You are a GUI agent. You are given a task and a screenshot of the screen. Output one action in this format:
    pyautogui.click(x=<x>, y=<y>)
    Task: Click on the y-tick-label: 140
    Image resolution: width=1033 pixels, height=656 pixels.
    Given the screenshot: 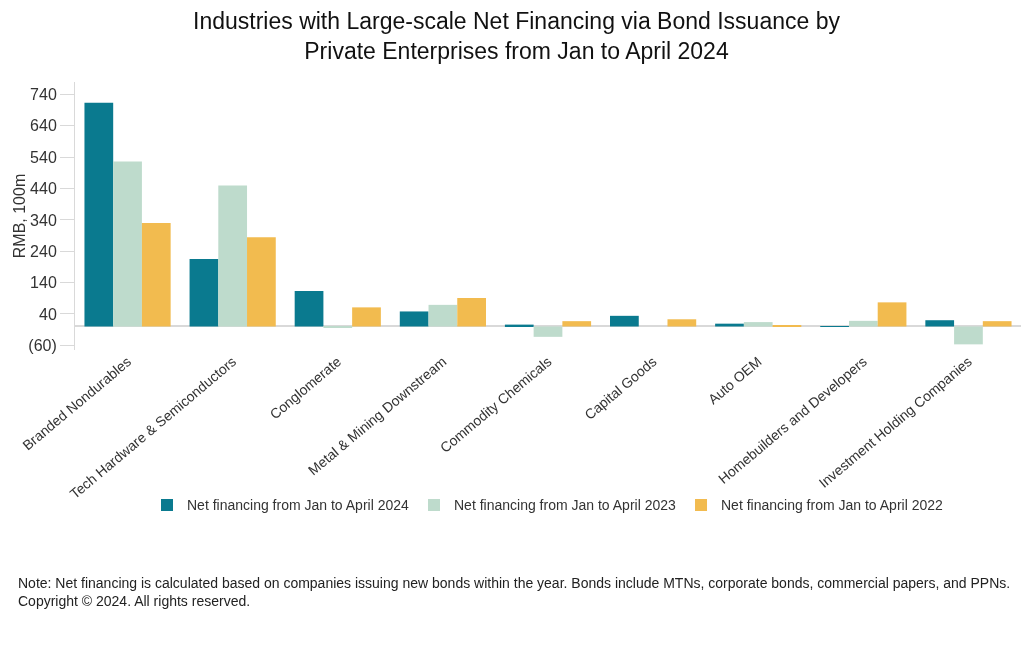 What is the action you would take?
    pyautogui.click(x=43, y=283)
    